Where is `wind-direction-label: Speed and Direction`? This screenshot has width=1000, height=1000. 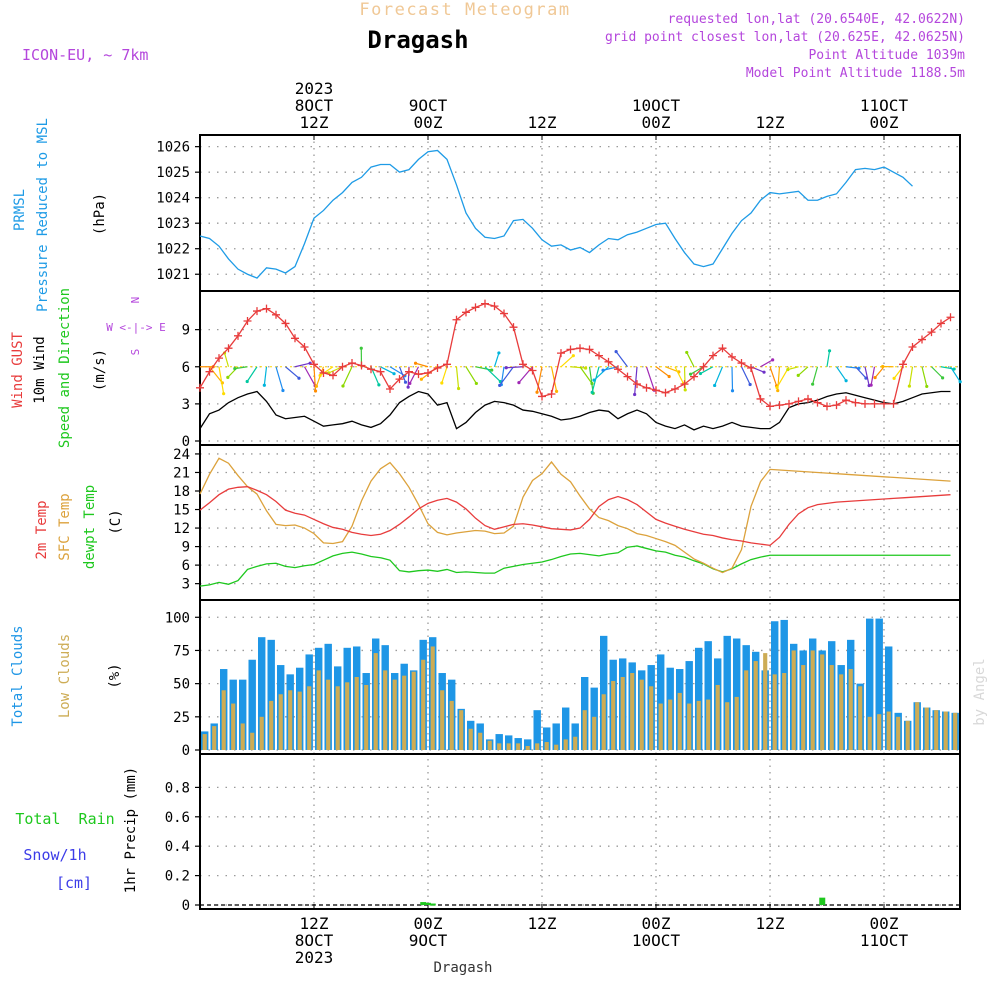 wind-direction-label: Speed and Direction is located at coordinates (65, 368).